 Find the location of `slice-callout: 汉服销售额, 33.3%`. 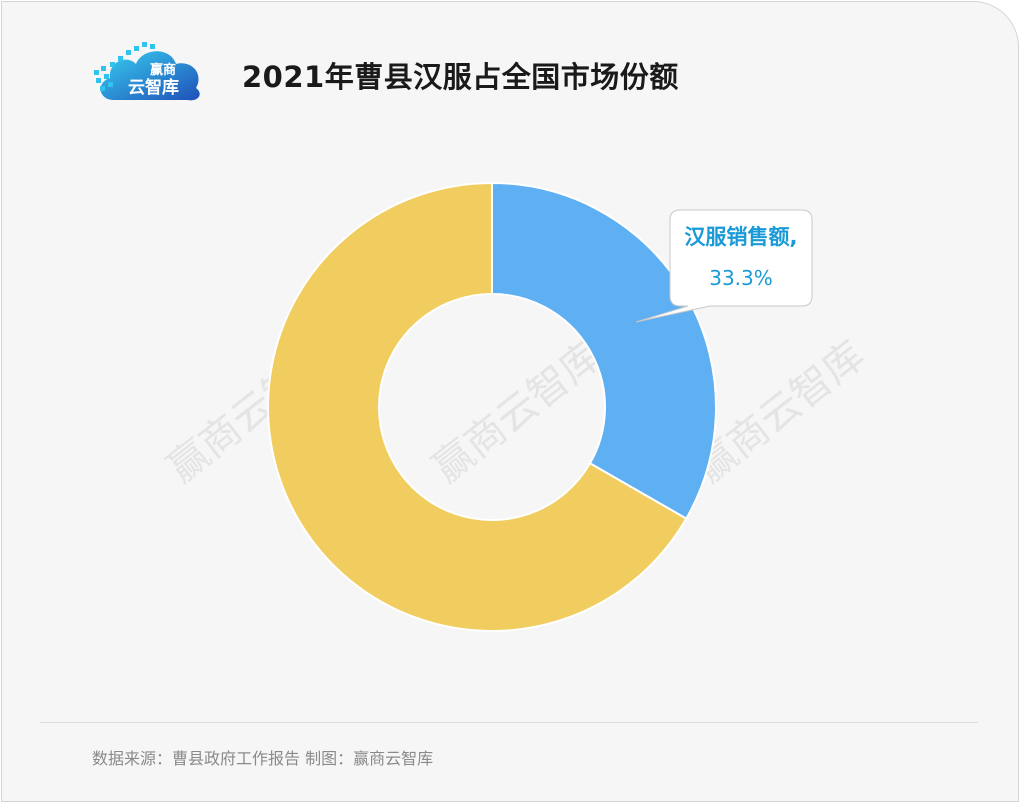

slice-callout: 汉服销售额, 33.3% is located at coordinates (724, 266).